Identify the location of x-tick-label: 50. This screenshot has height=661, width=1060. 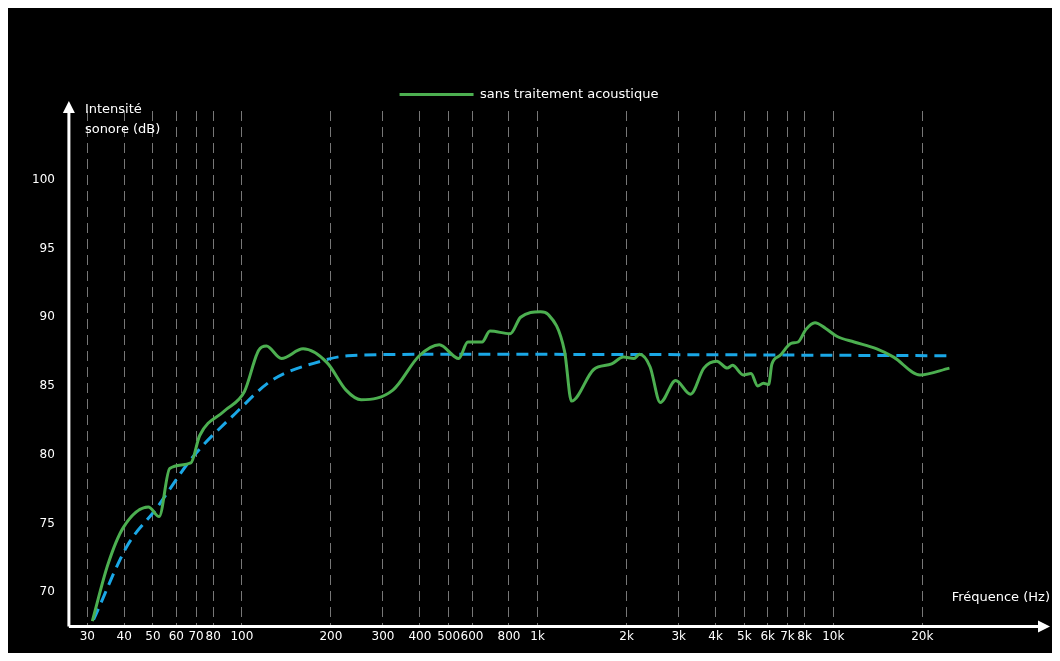
(153, 635).